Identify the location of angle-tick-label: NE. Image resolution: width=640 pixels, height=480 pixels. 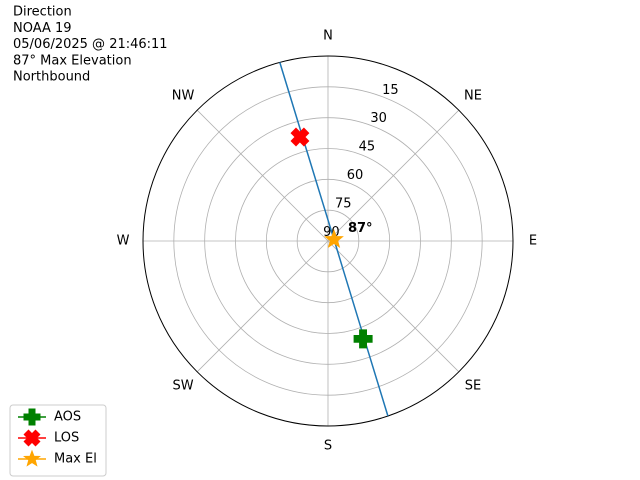
(473, 96).